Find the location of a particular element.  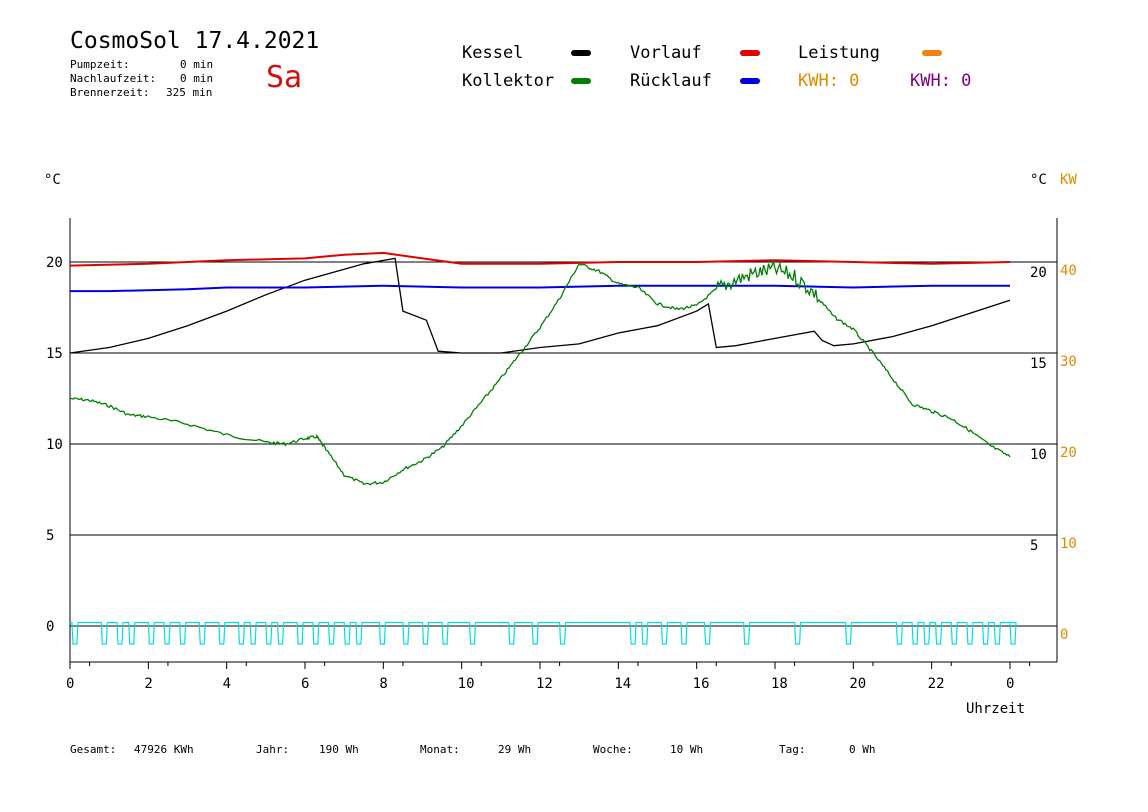

y-right2-tick-label: 30 is located at coordinates (1068, 362).